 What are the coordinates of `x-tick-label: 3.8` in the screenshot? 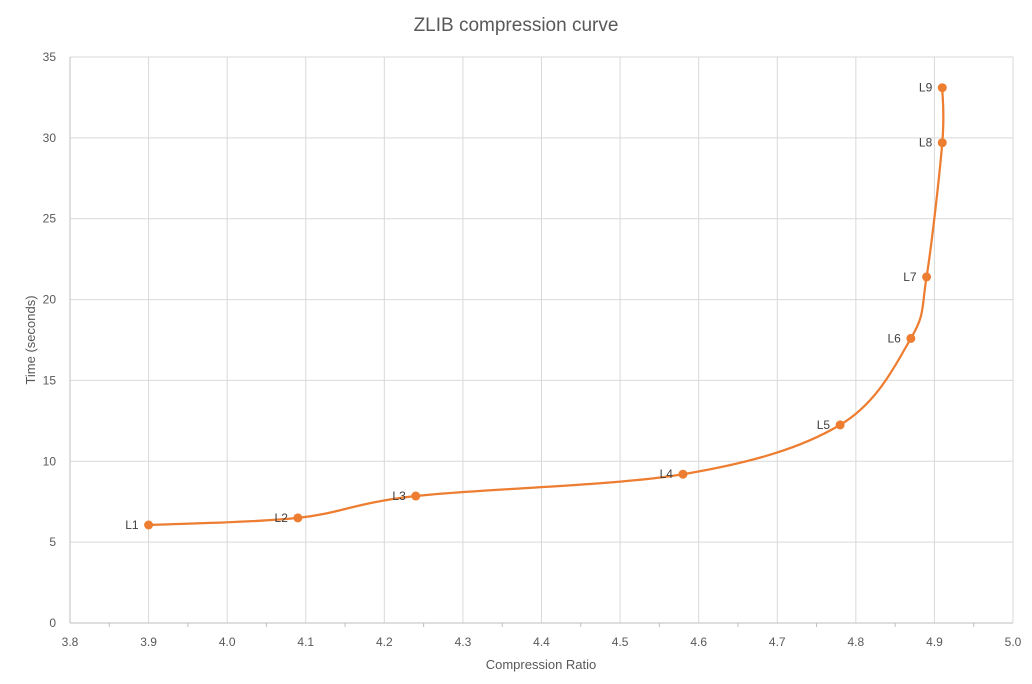 It's located at (70, 642).